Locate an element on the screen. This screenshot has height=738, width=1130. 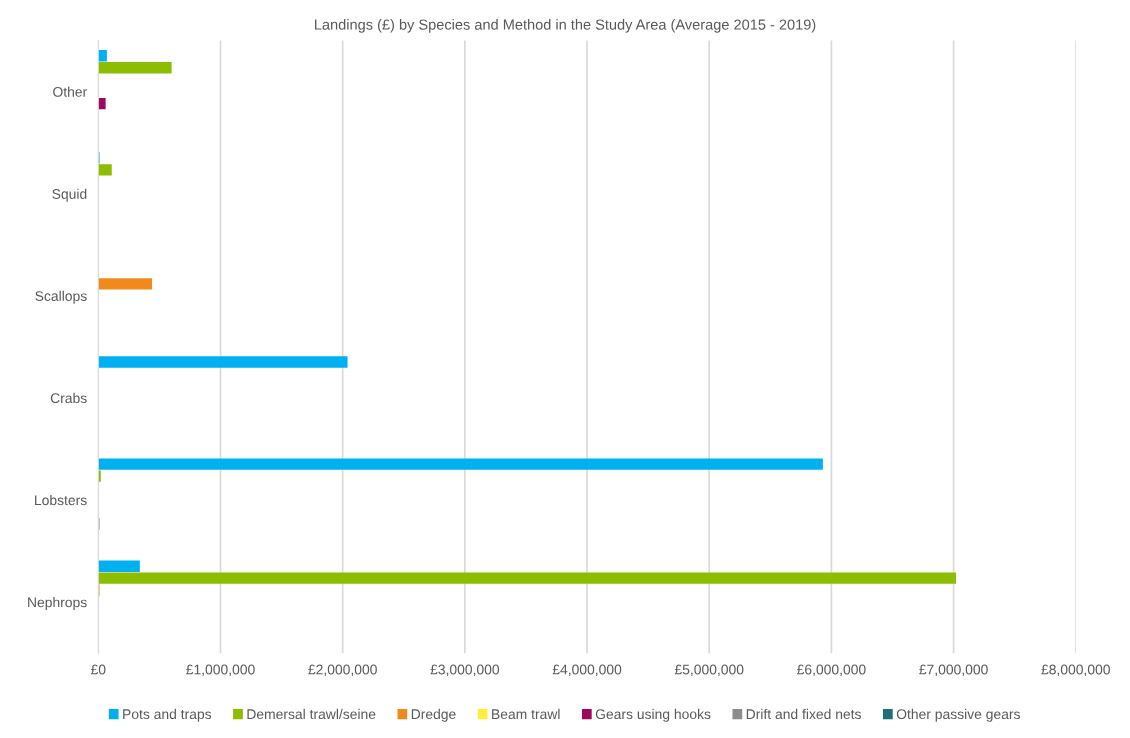
x-tick-label: £2,000,000 is located at coordinates (342, 670).